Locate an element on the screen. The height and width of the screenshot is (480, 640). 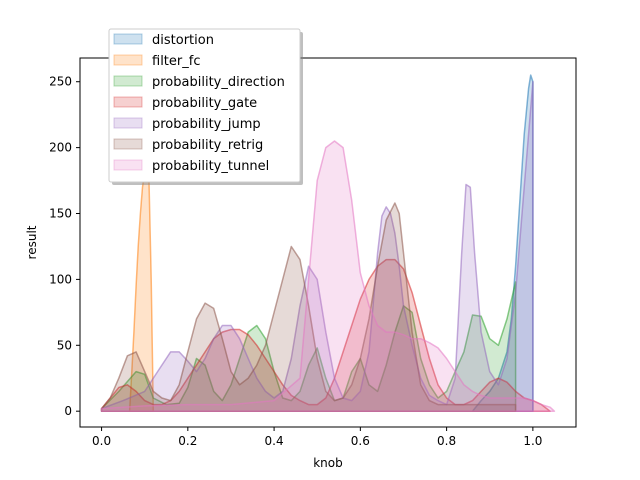
y-tick-label: 100 is located at coordinates (60, 279).